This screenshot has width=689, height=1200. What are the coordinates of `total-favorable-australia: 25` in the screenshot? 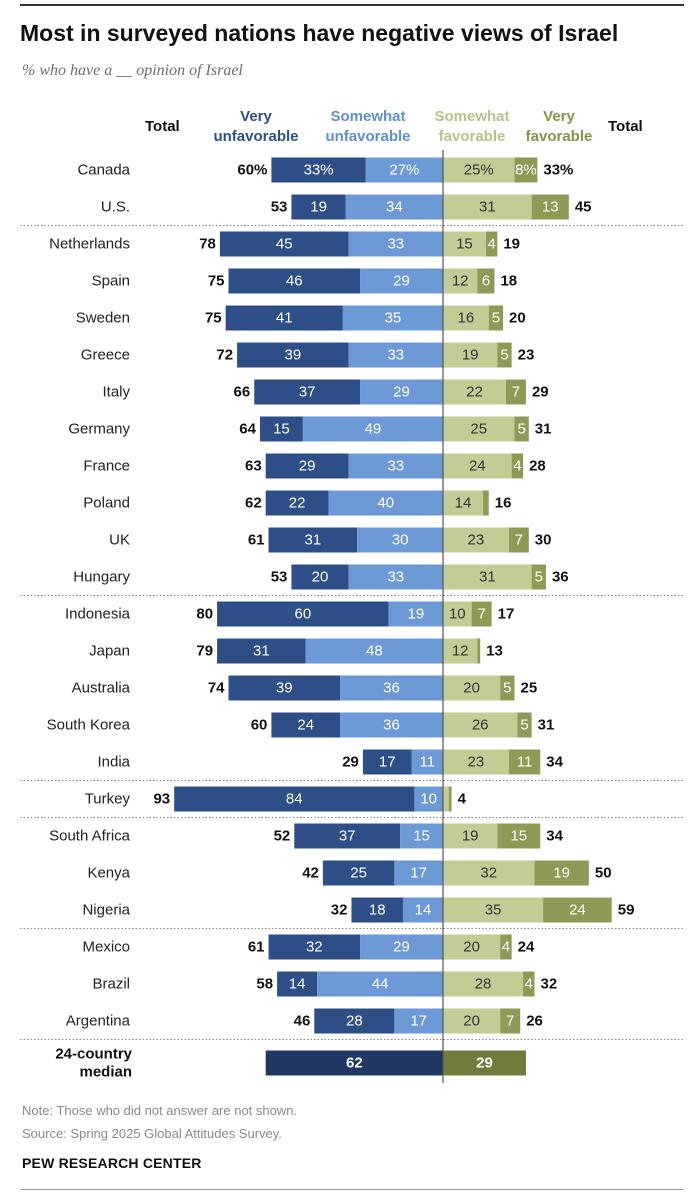 It's located at (529, 688).